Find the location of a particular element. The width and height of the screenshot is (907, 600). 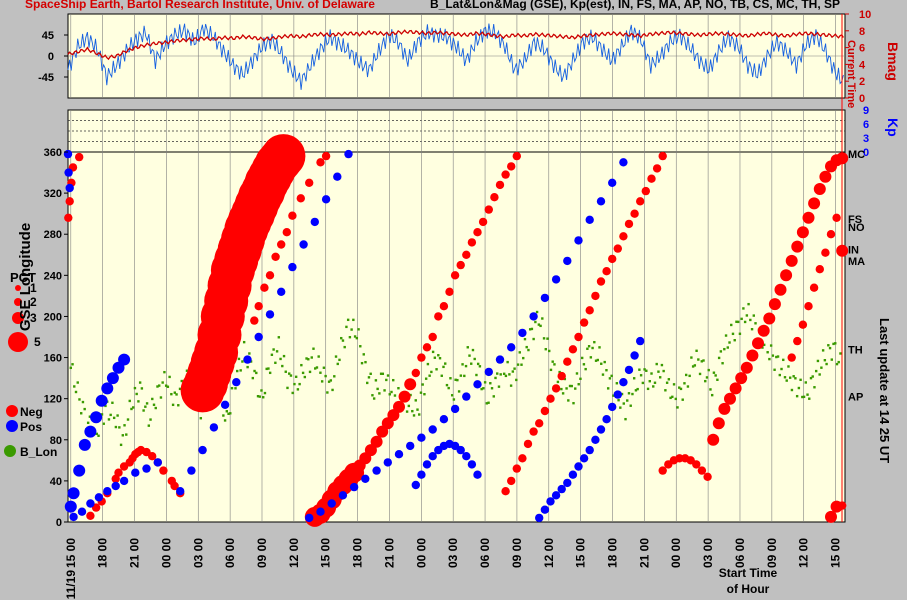

station-label: MA is located at coordinates (856, 262).